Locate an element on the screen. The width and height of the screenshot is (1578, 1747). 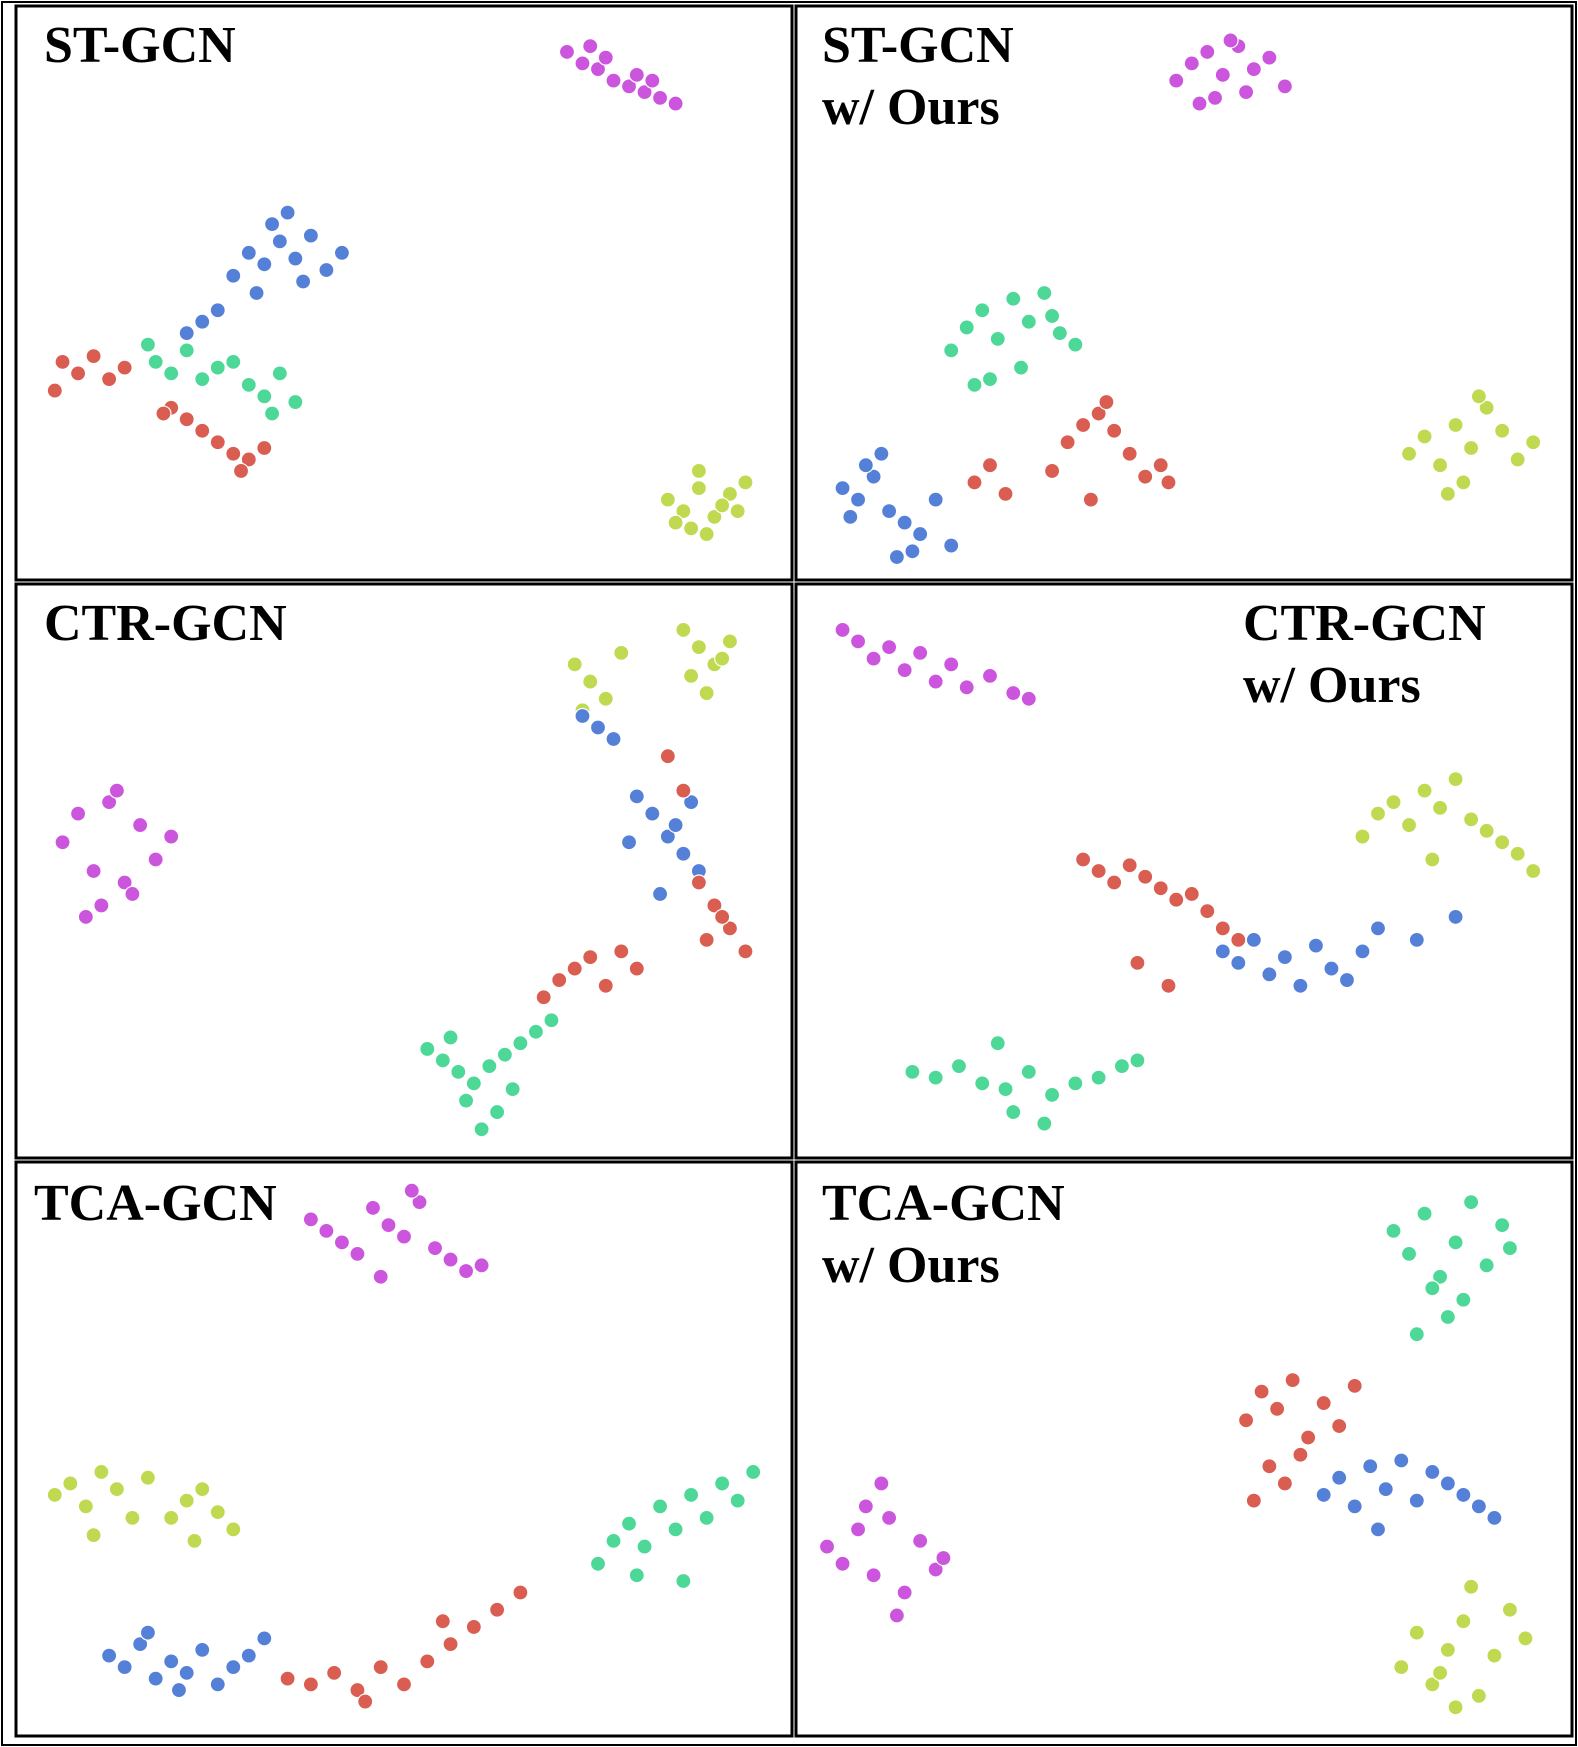
panel-title: w/ Ours is located at coordinates (1332, 685).